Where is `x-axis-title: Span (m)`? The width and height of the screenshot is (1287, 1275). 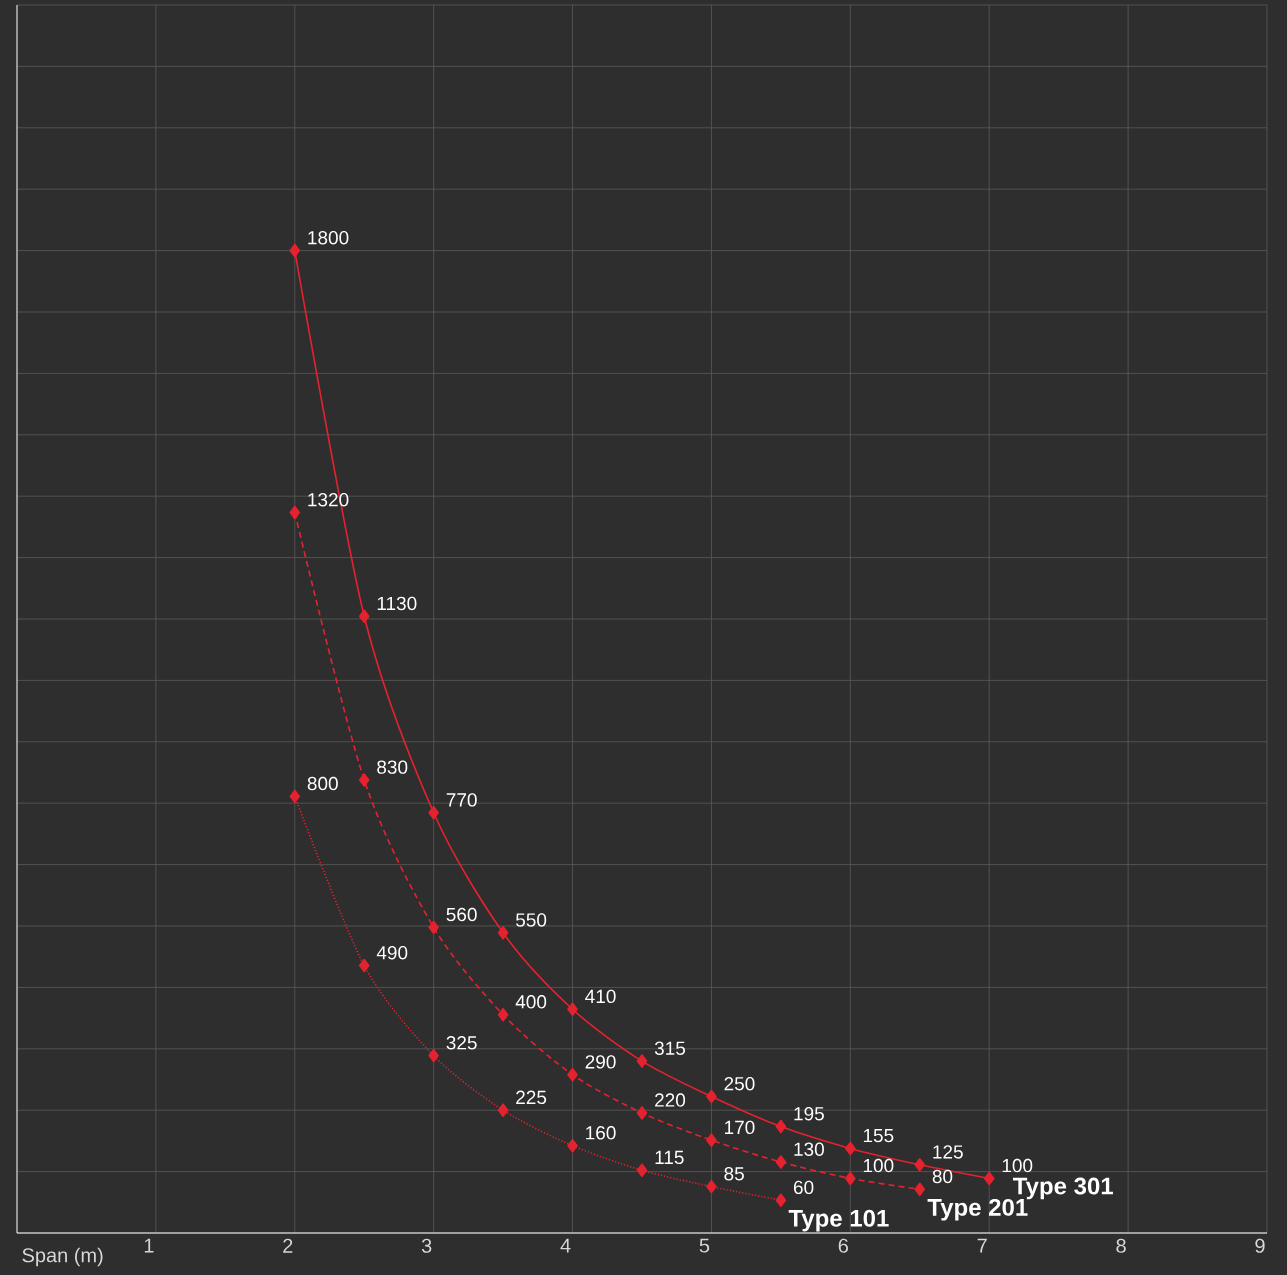
x-axis-title: Span (m) is located at coordinates (62, 1257).